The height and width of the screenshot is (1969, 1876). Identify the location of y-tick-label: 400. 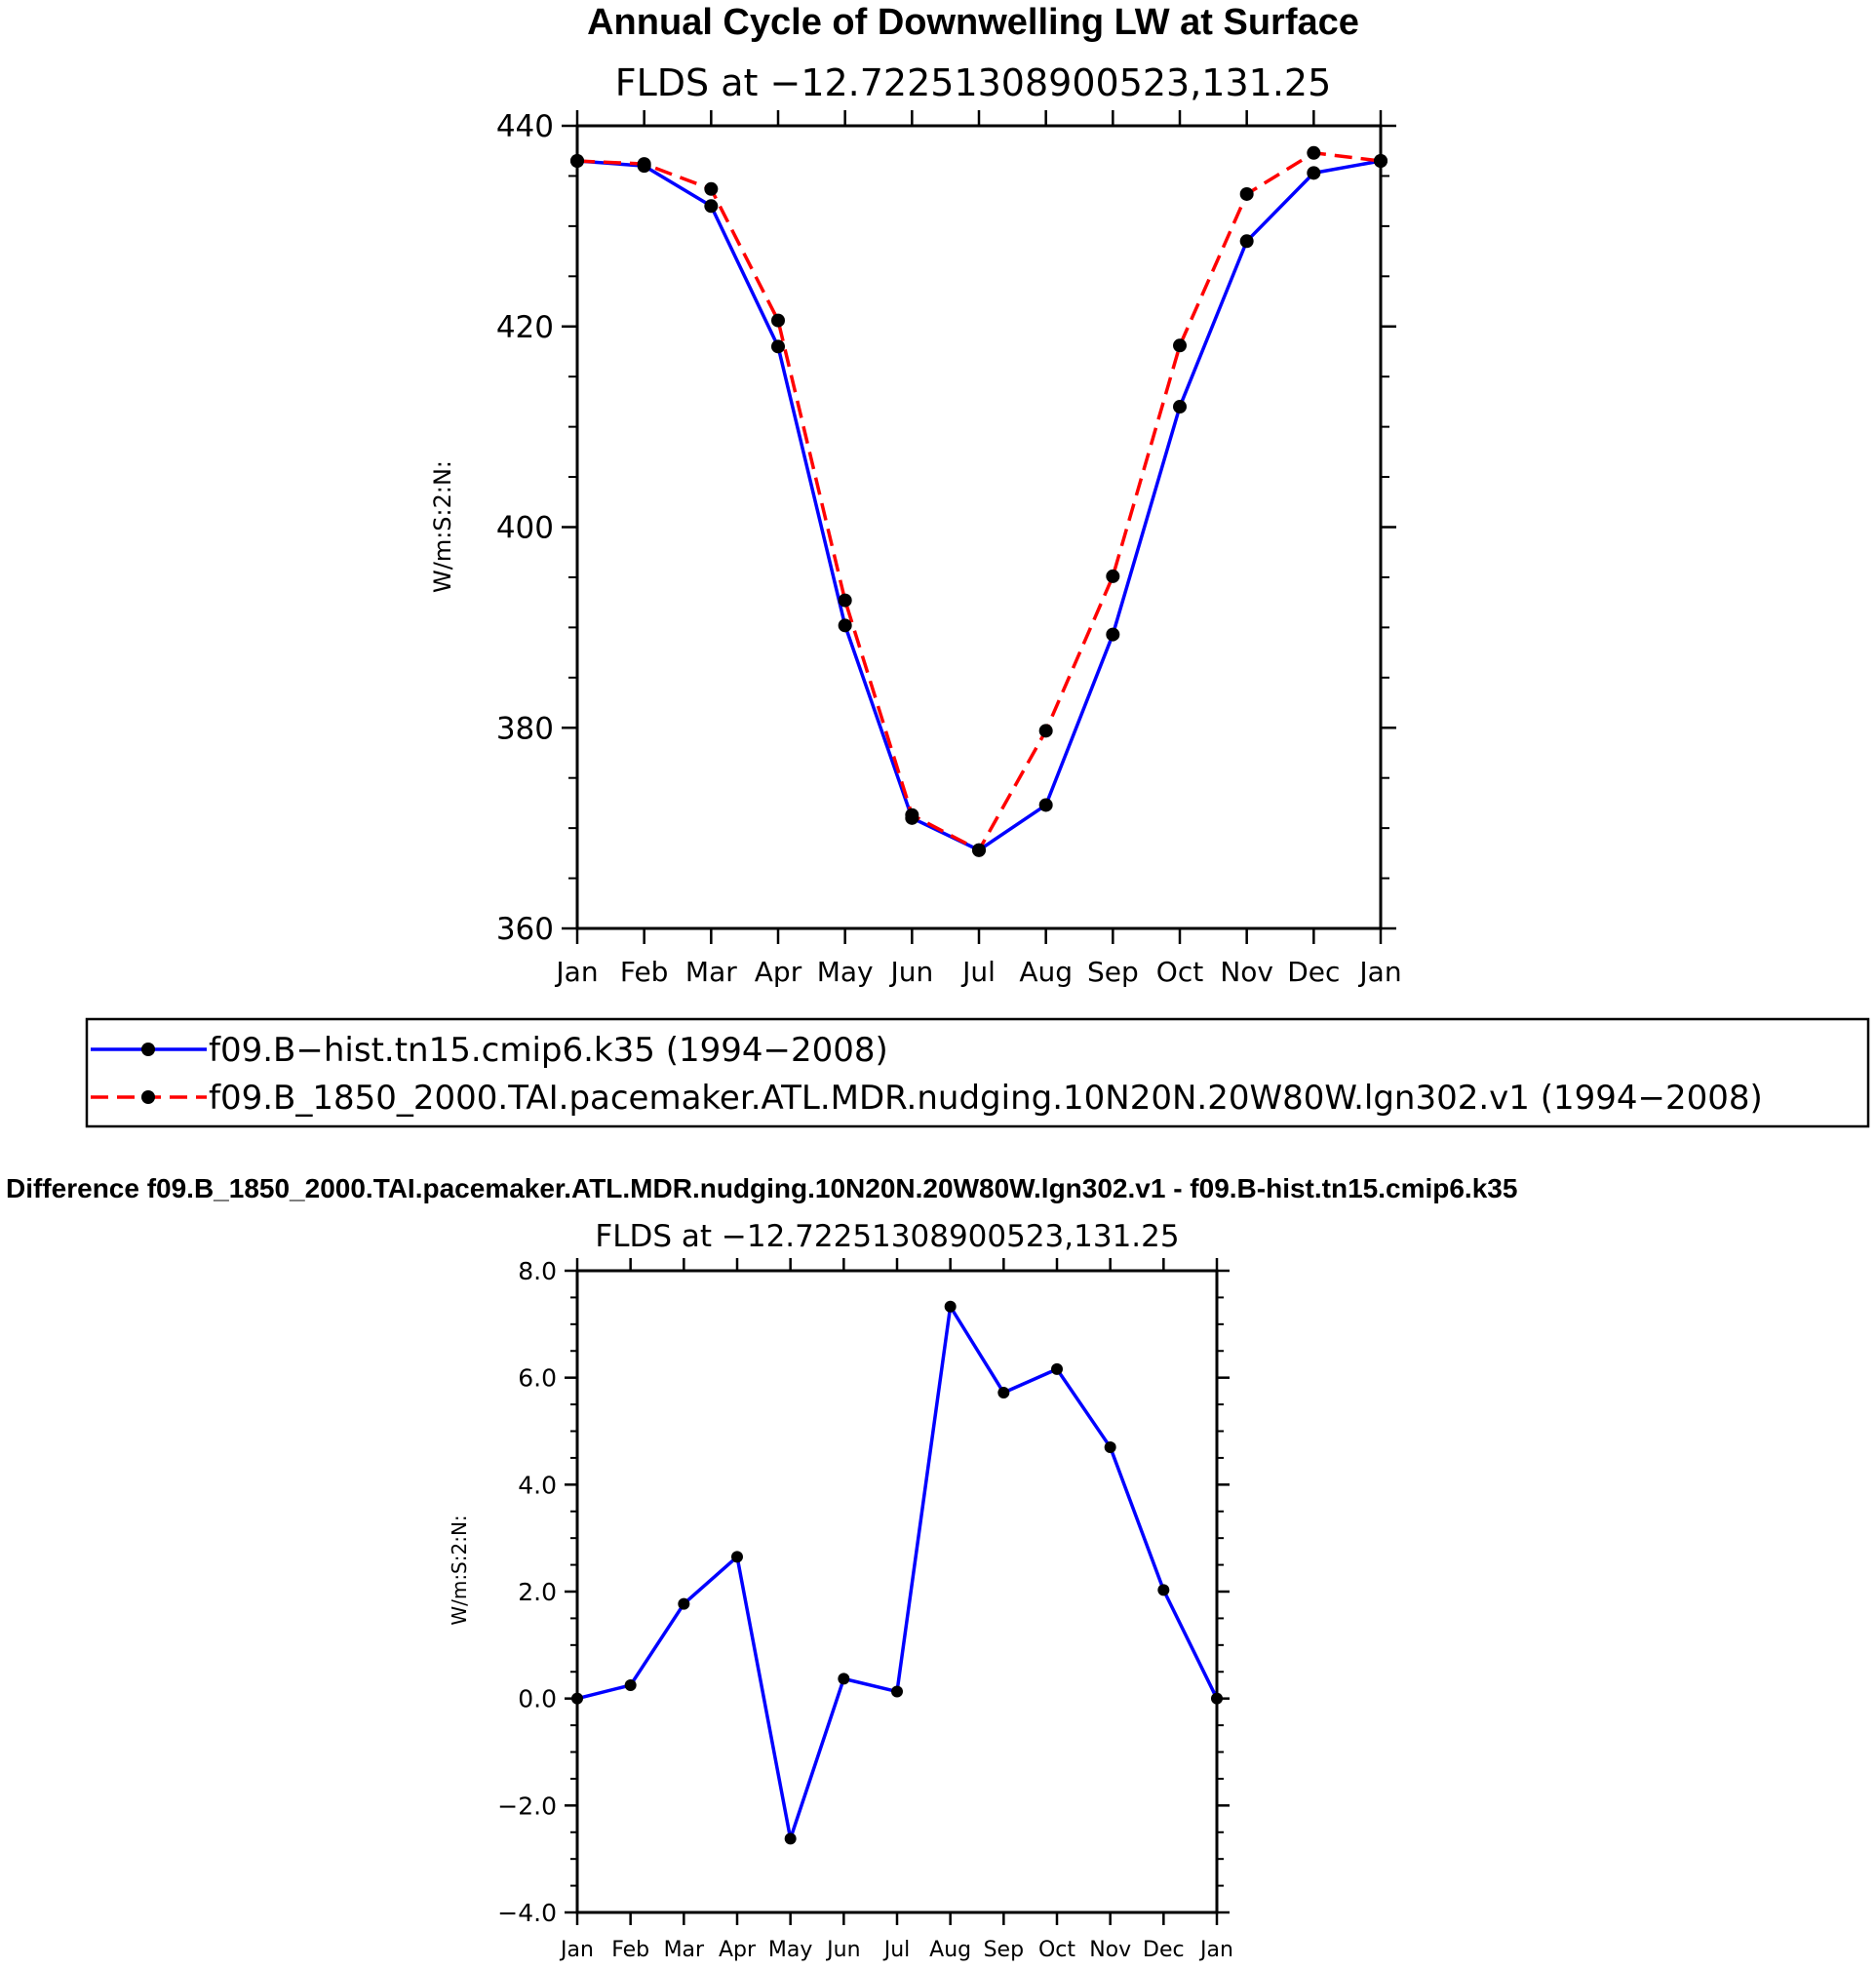
(525, 528).